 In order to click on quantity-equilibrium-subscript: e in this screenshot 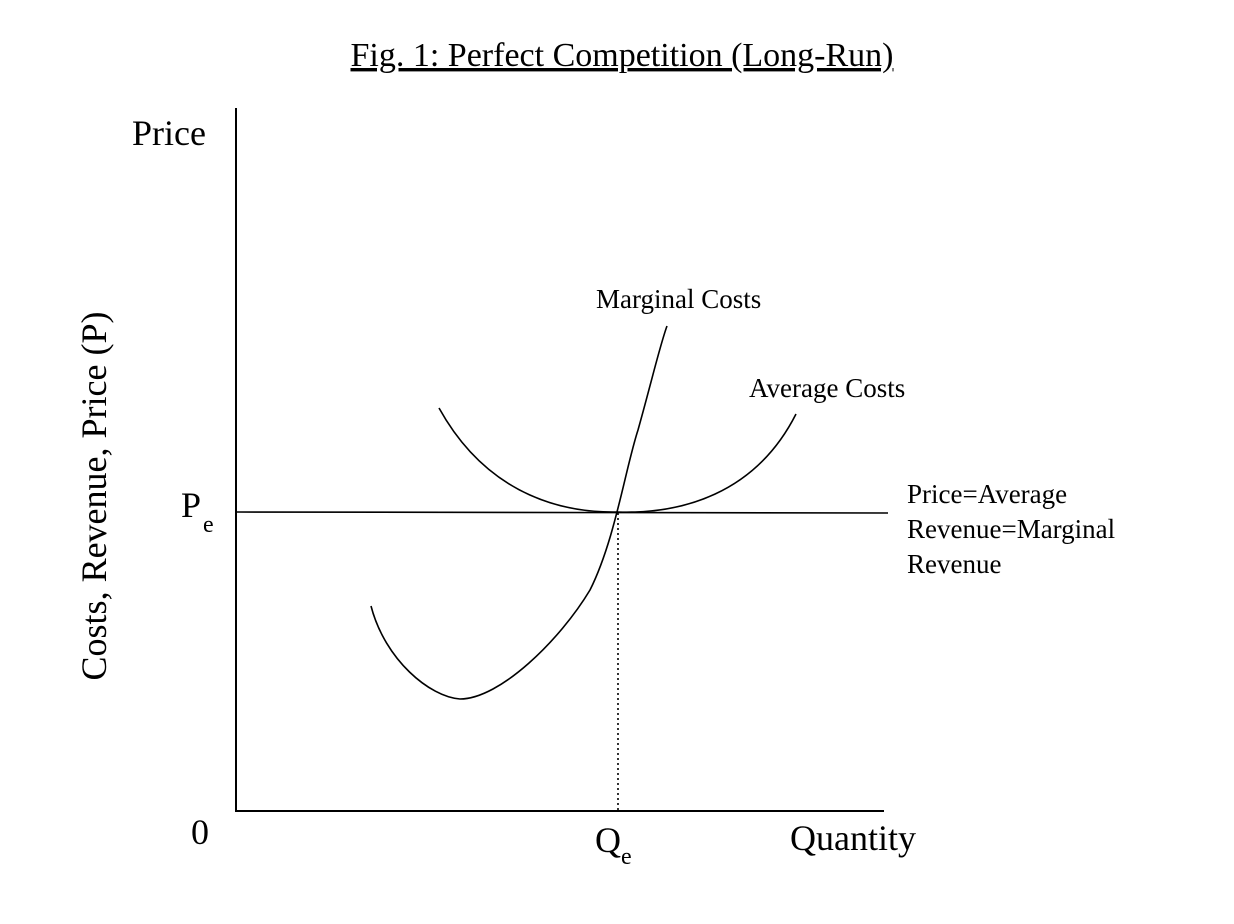, I will do `click(626, 857)`.